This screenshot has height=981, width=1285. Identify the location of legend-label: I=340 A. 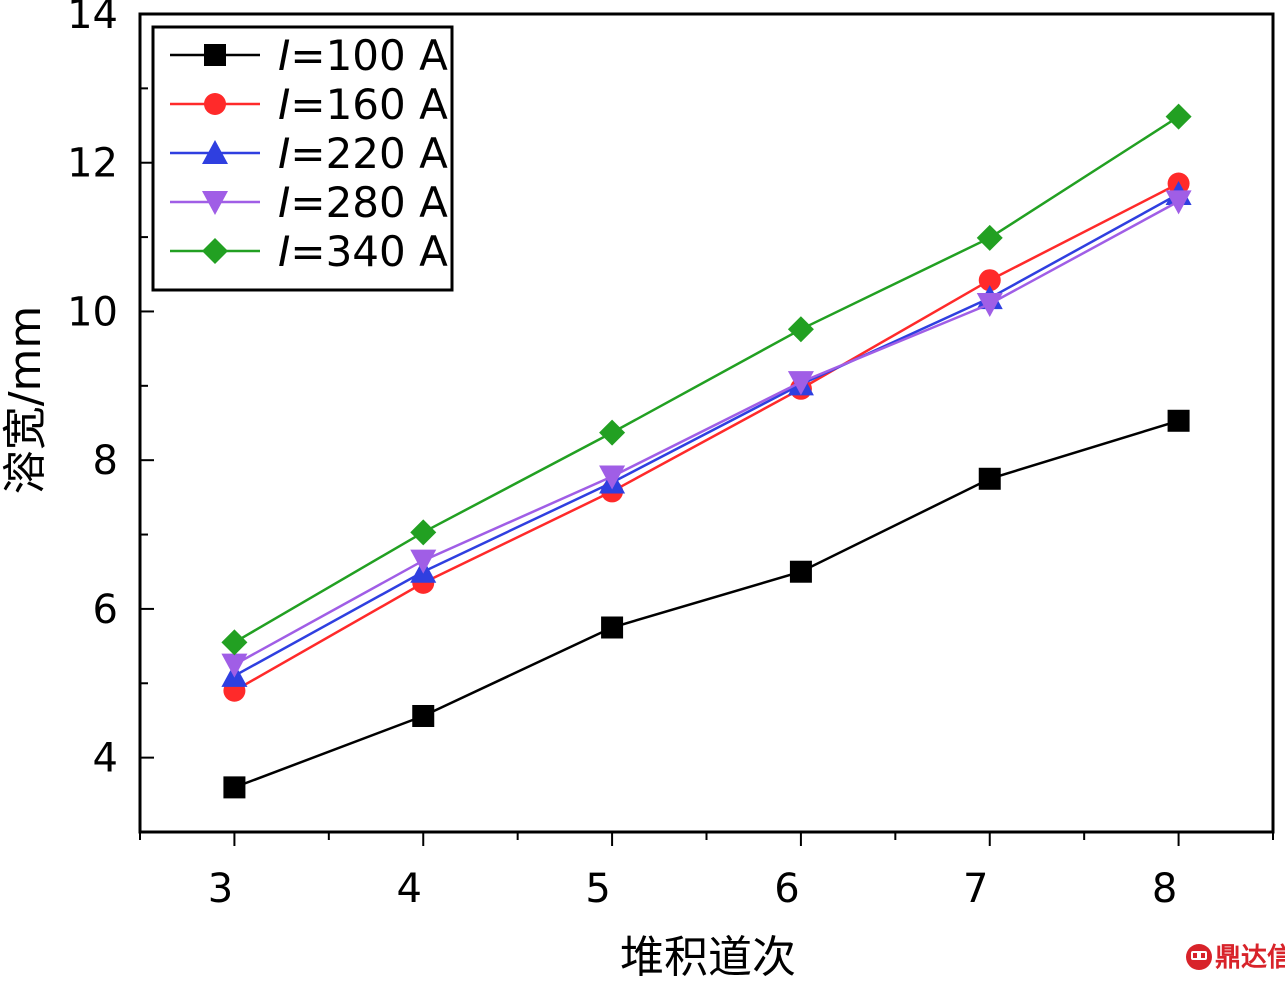
(363, 251).